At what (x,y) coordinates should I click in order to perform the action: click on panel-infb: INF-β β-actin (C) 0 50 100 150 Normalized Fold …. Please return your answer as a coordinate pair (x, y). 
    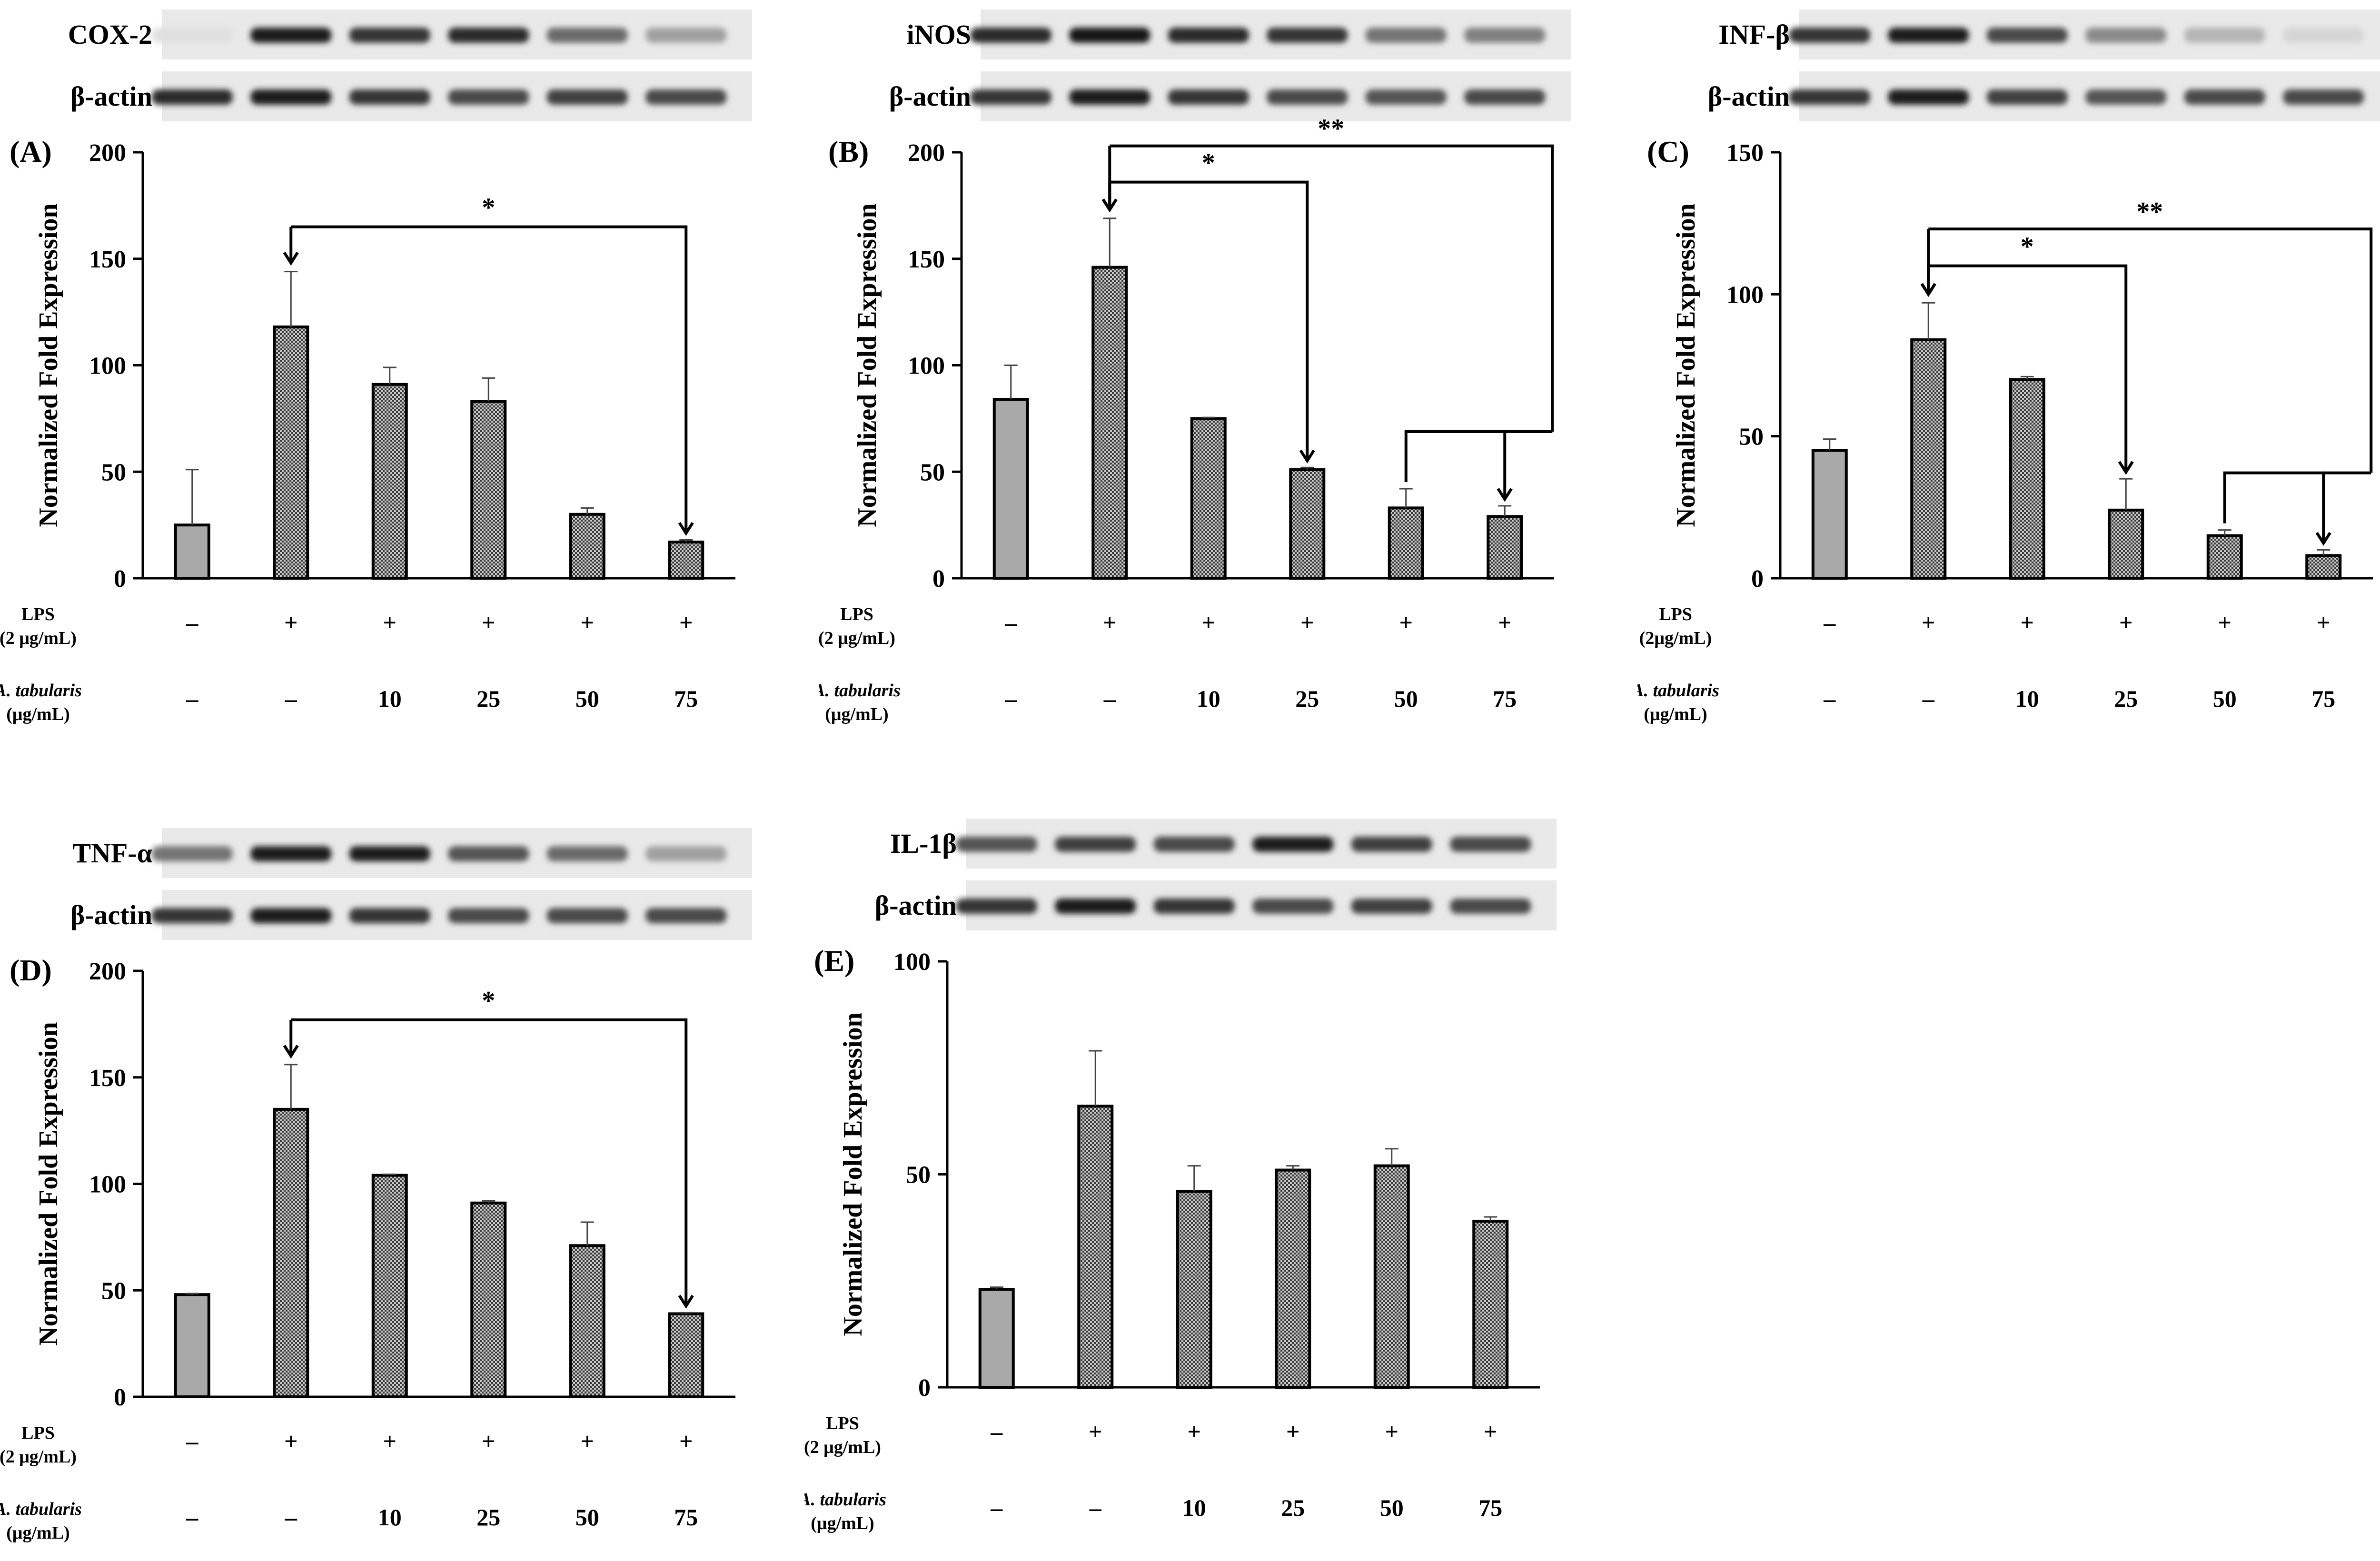
    Looking at the image, I should click on (2008, 371).